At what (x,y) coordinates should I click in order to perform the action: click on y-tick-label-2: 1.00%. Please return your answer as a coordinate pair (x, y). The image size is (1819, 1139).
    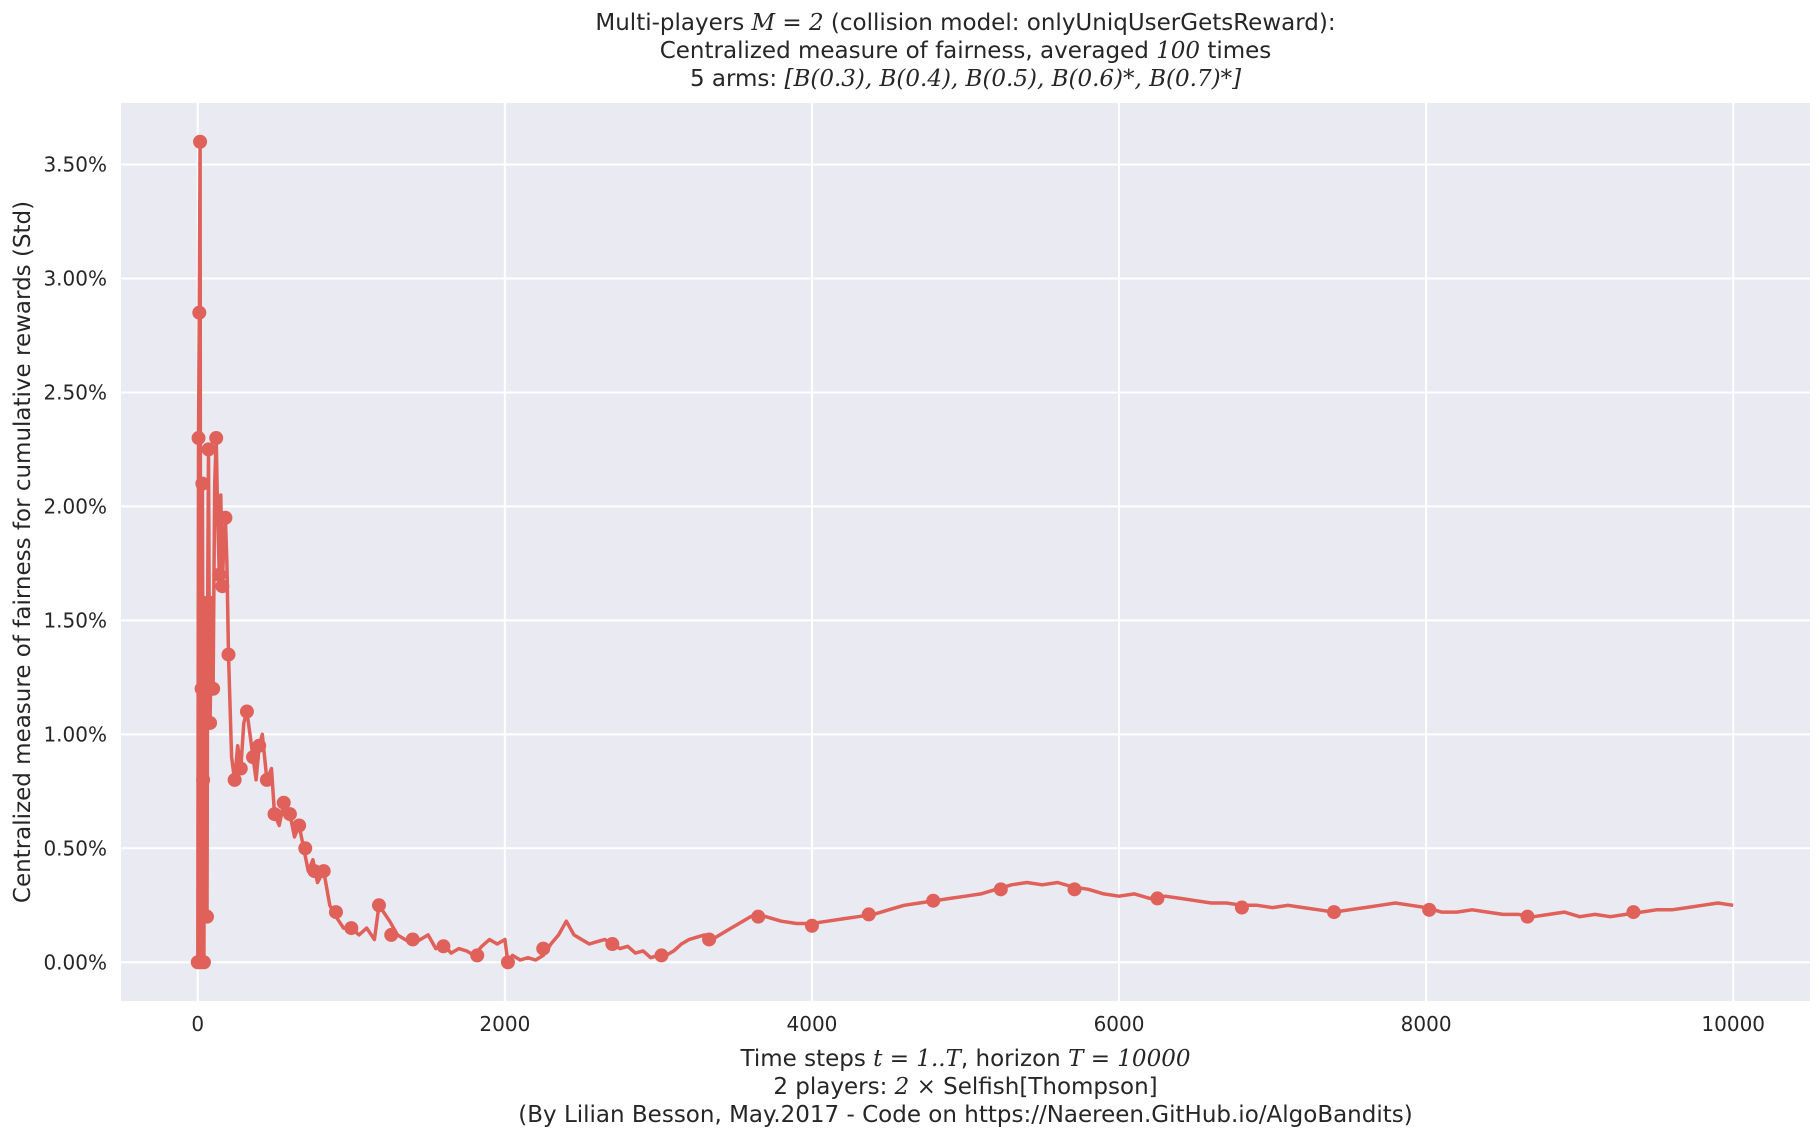
    Looking at the image, I should click on (75, 734).